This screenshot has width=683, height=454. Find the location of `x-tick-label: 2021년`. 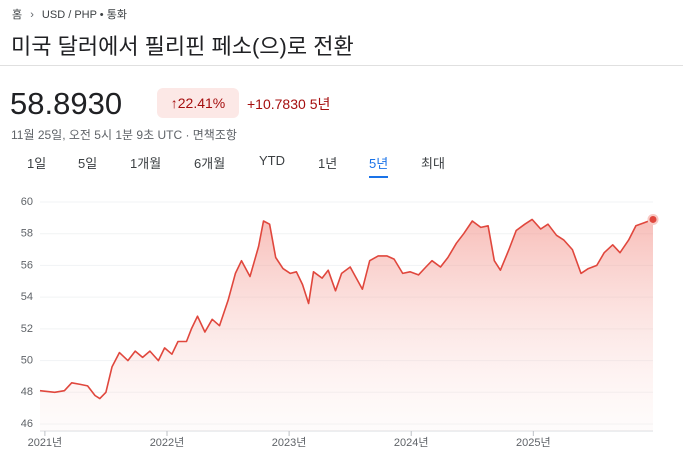

x-tick-label: 2021년 is located at coordinates (45, 442).